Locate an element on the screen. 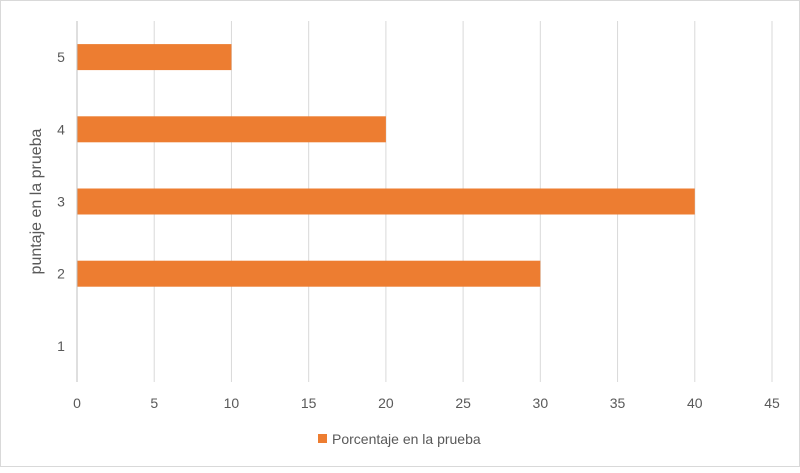  y-tick-labels: 1 2 3 4 5 is located at coordinates (61, 201).